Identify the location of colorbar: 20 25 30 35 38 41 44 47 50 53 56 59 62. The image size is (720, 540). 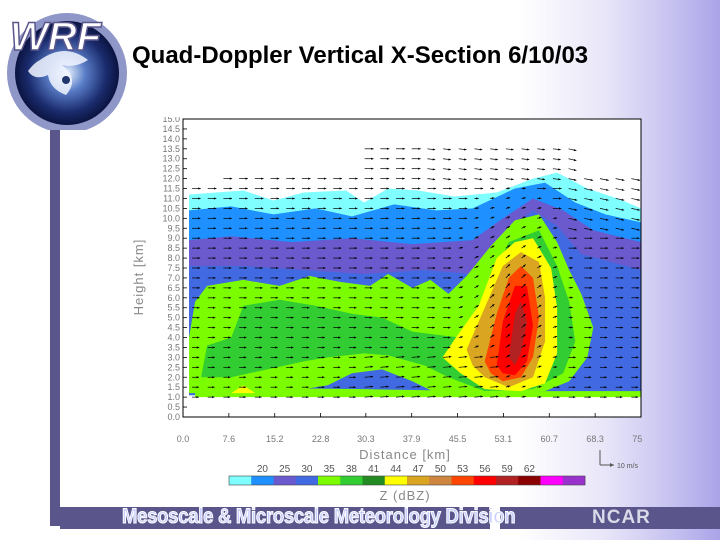
(407, 475).